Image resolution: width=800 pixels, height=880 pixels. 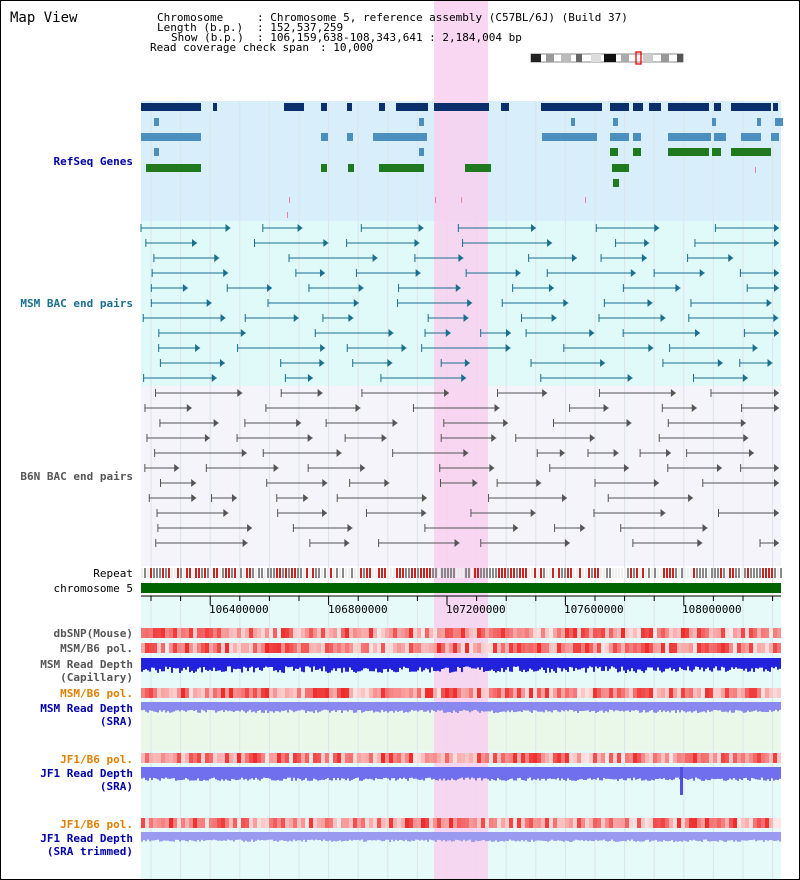 What do you see at coordinates (96, 648) in the screenshot?
I see `track-label-msm-b6-pol: MSM/B6 pol.` at bounding box center [96, 648].